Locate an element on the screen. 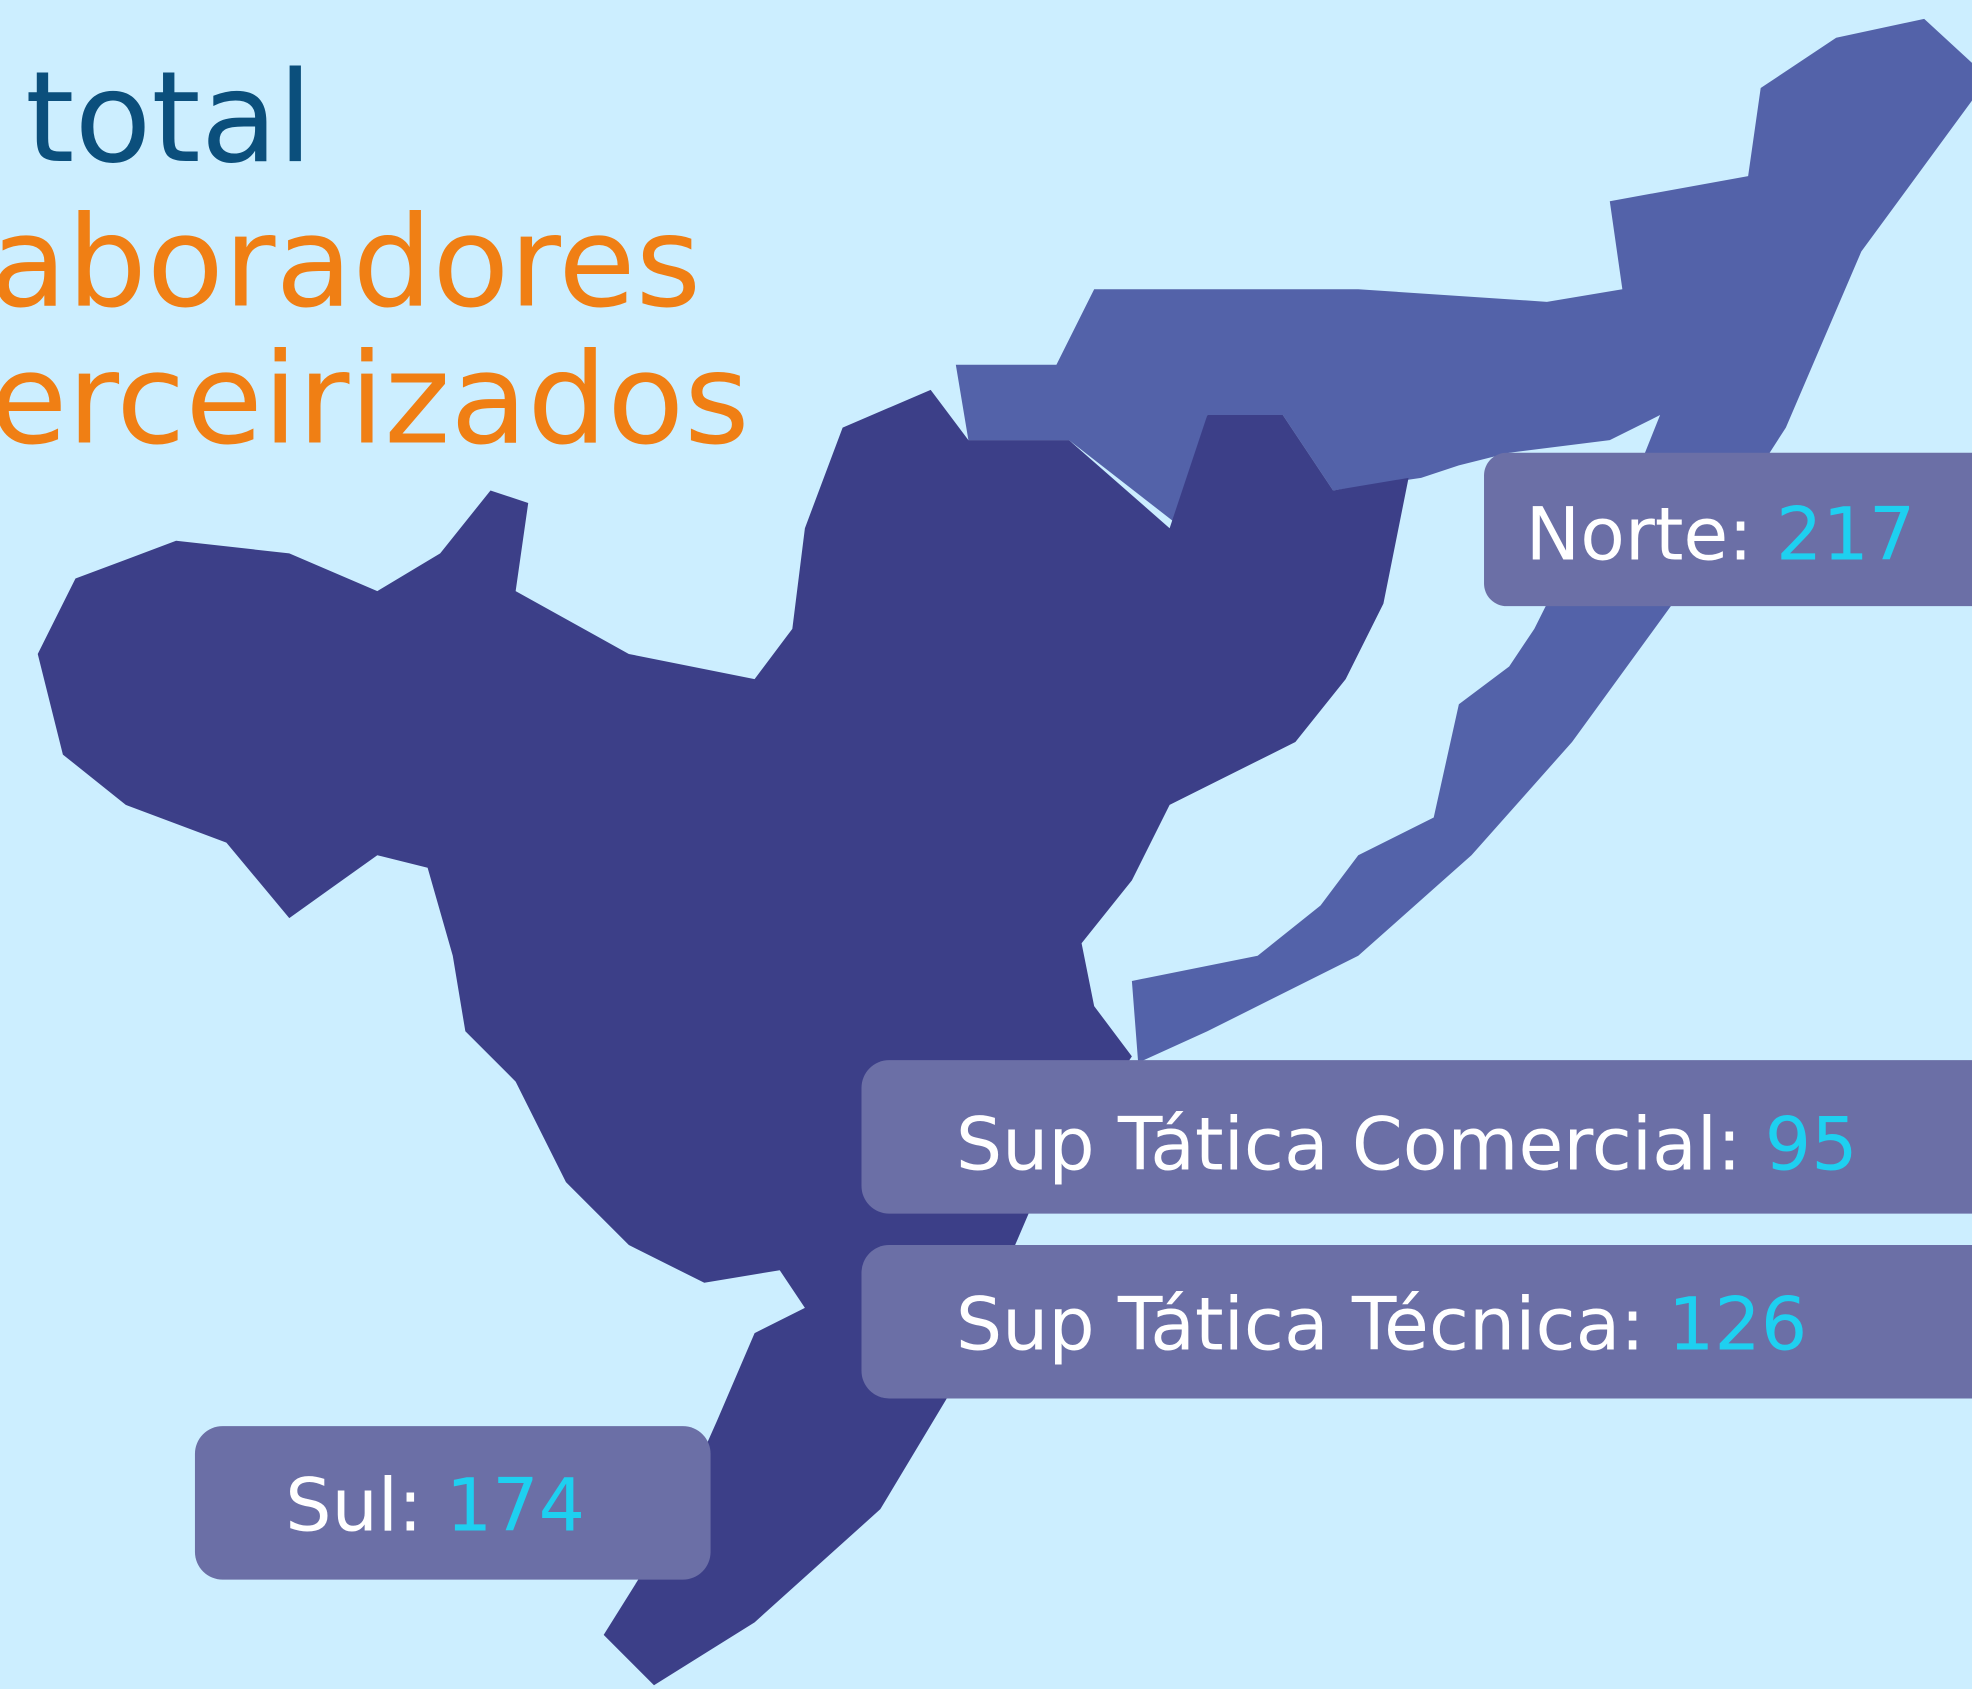 The height and width of the screenshot is (1689, 1972). region-name: Norte: is located at coordinates (1639, 535).